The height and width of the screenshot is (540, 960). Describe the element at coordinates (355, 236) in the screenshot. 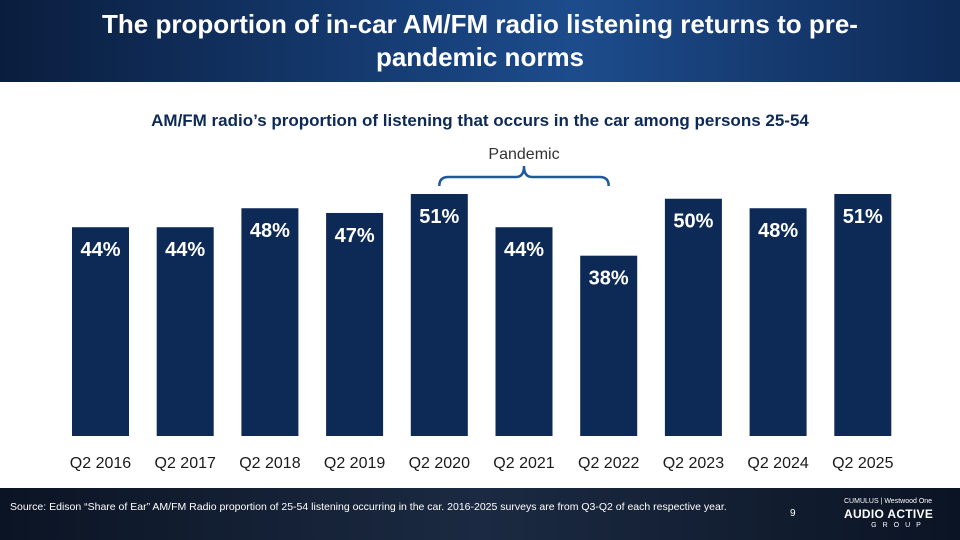

I see `data-label: 47%` at that location.